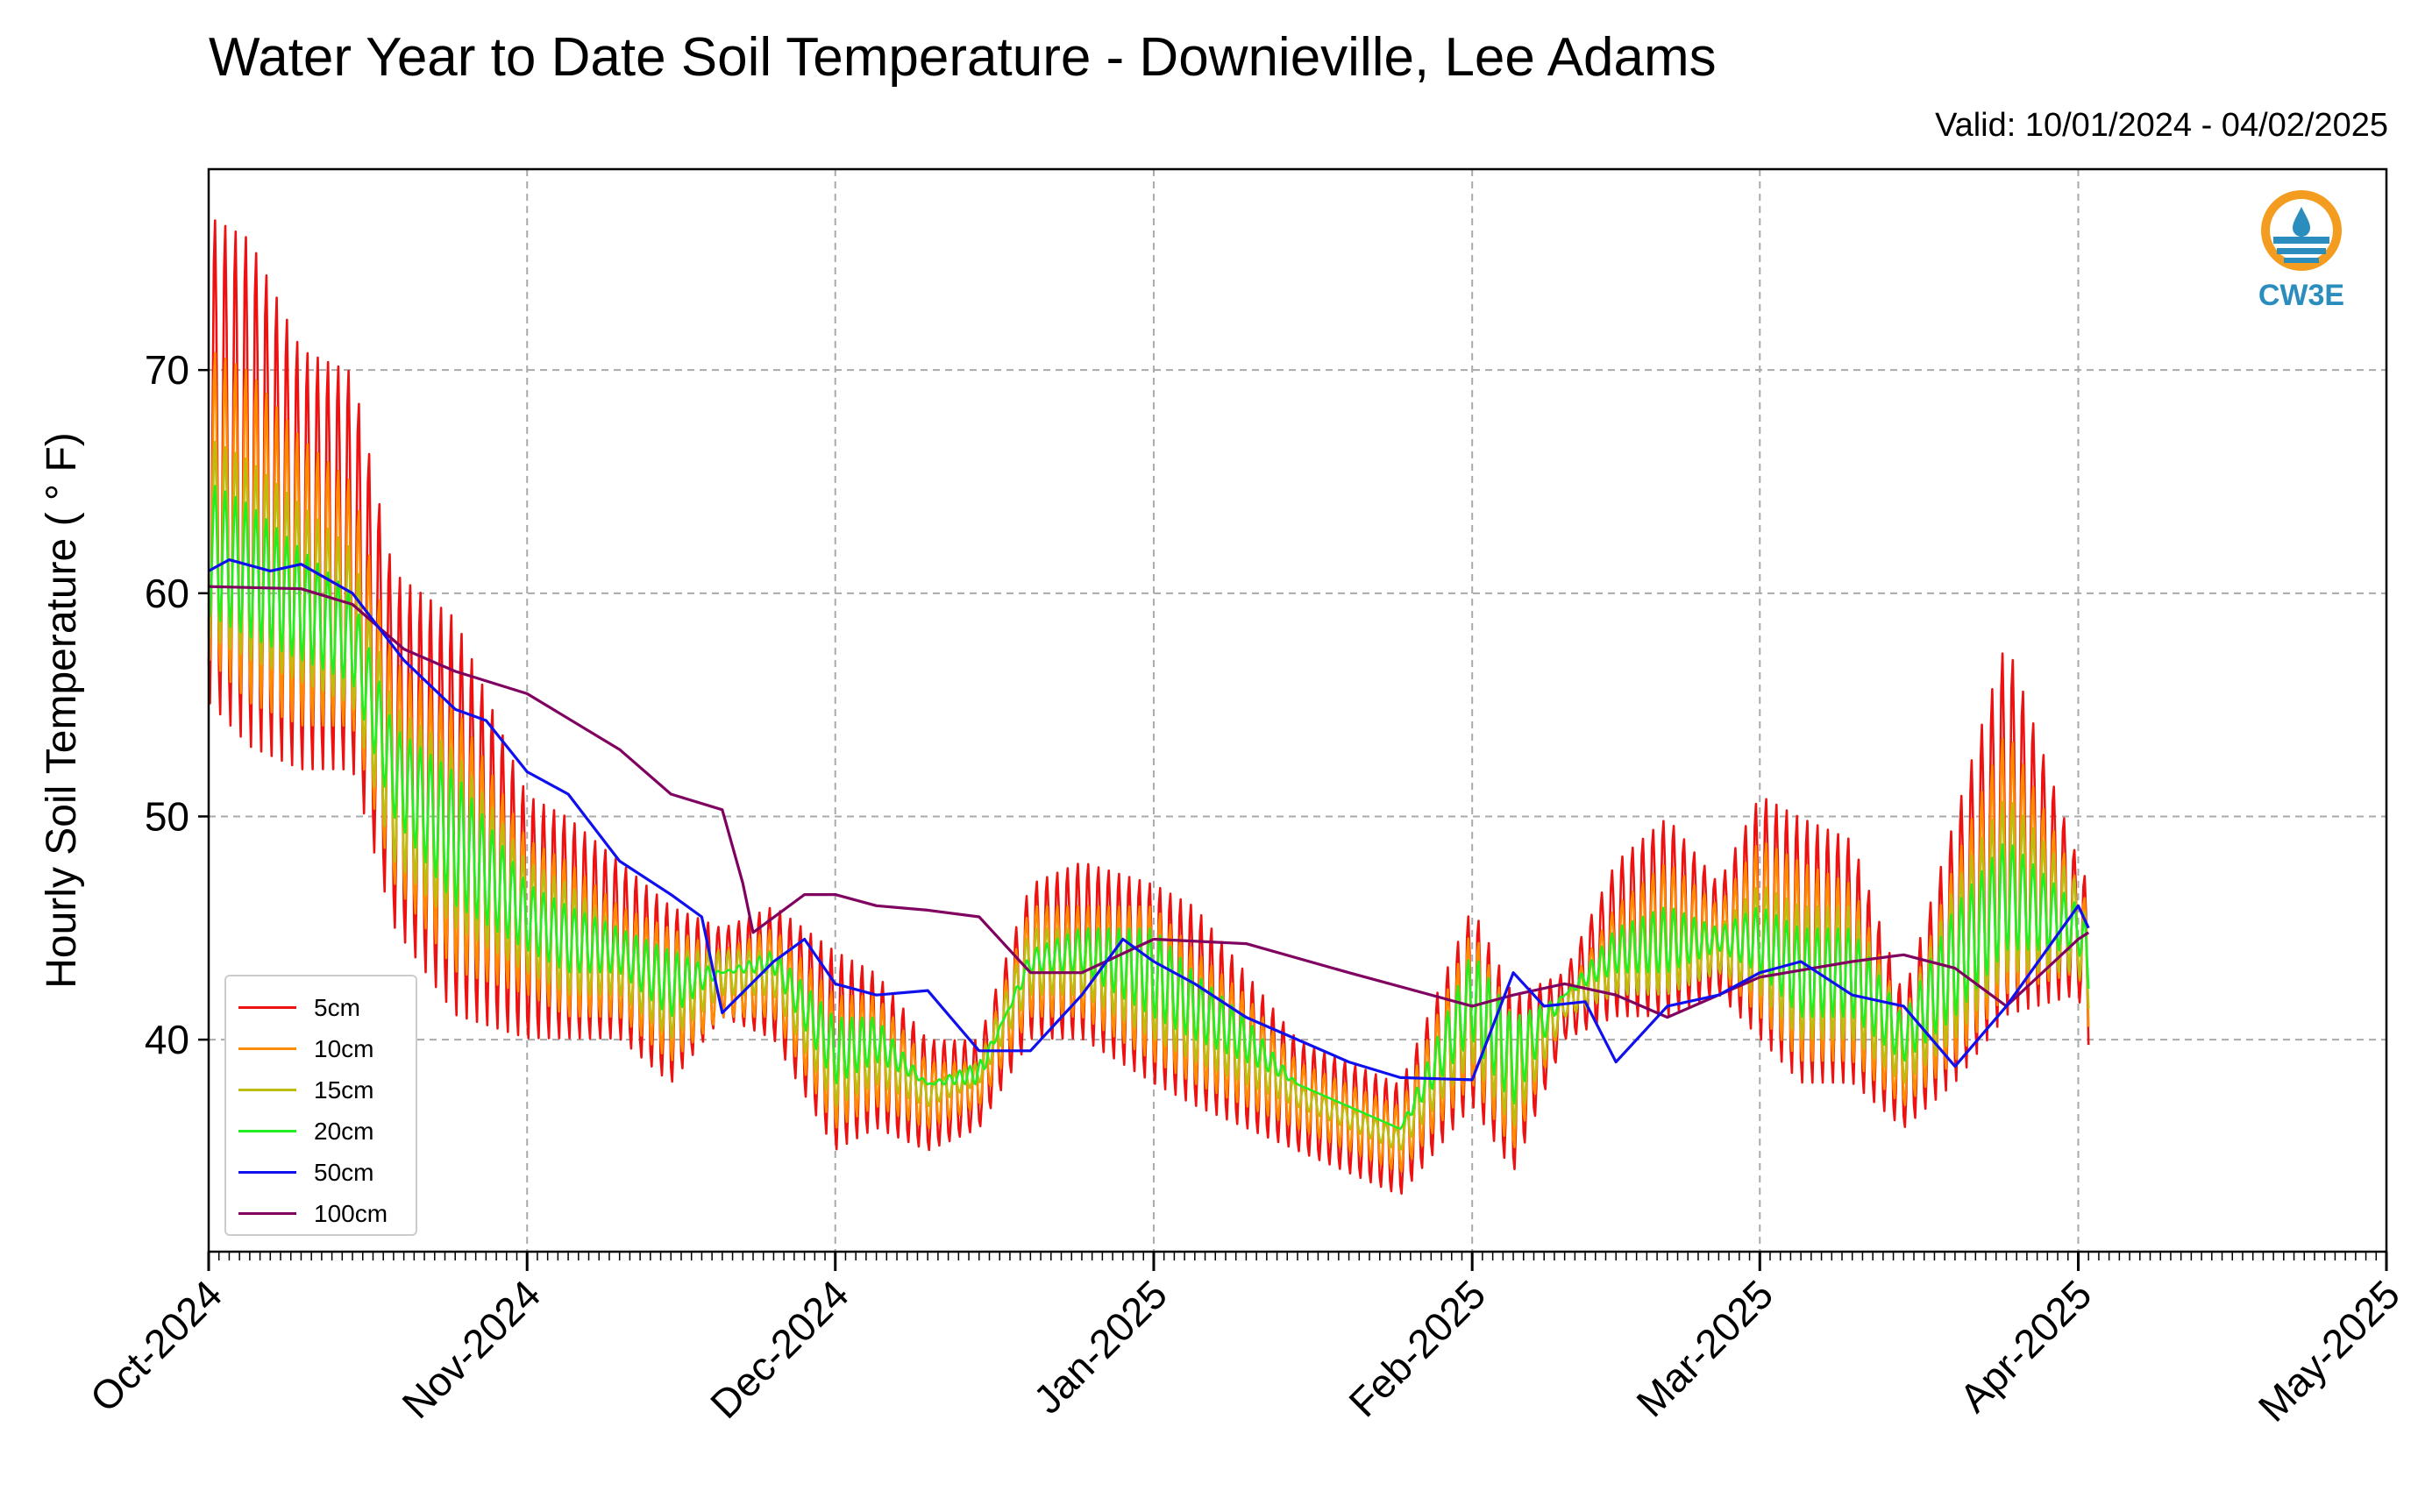 This screenshot has width=2418, height=1512. I want to click on x-tick-label: Nov-2024, so click(471, 1349).